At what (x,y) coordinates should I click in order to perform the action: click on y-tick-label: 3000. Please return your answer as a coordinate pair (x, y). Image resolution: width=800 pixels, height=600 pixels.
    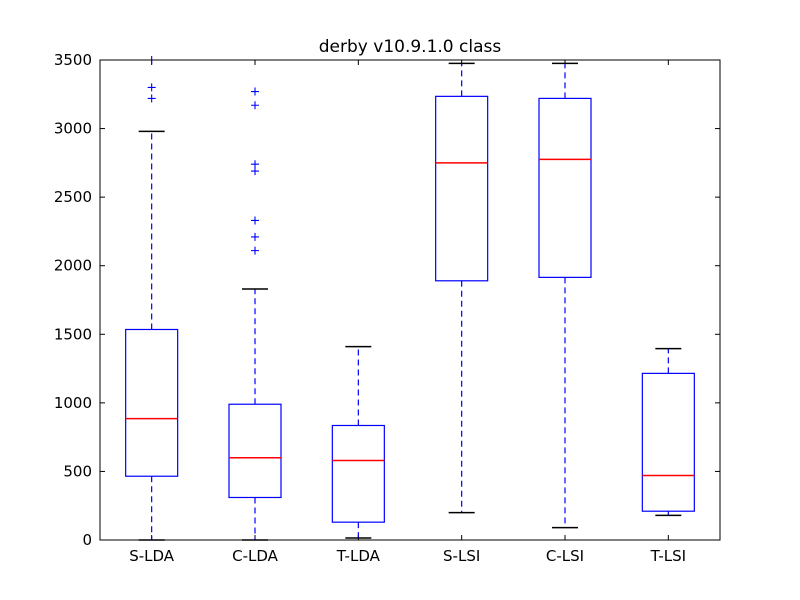
    Looking at the image, I should click on (73, 129).